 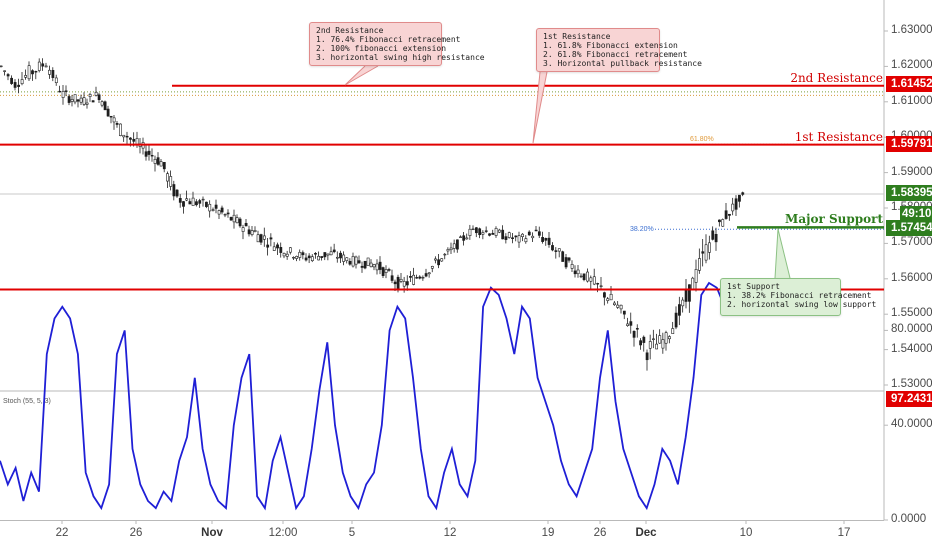 What do you see at coordinates (909, 193) in the screenshot?
I see `last-price-badge: 1.58395` at bounding box center [909, 193].